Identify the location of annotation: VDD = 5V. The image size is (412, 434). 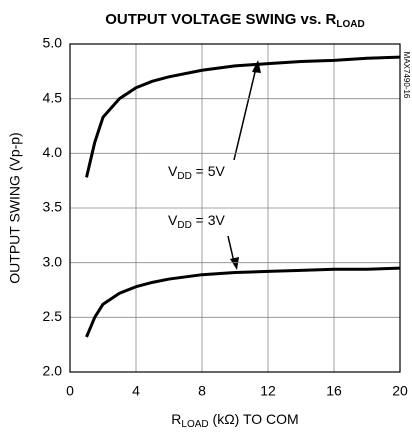
(197, 172).